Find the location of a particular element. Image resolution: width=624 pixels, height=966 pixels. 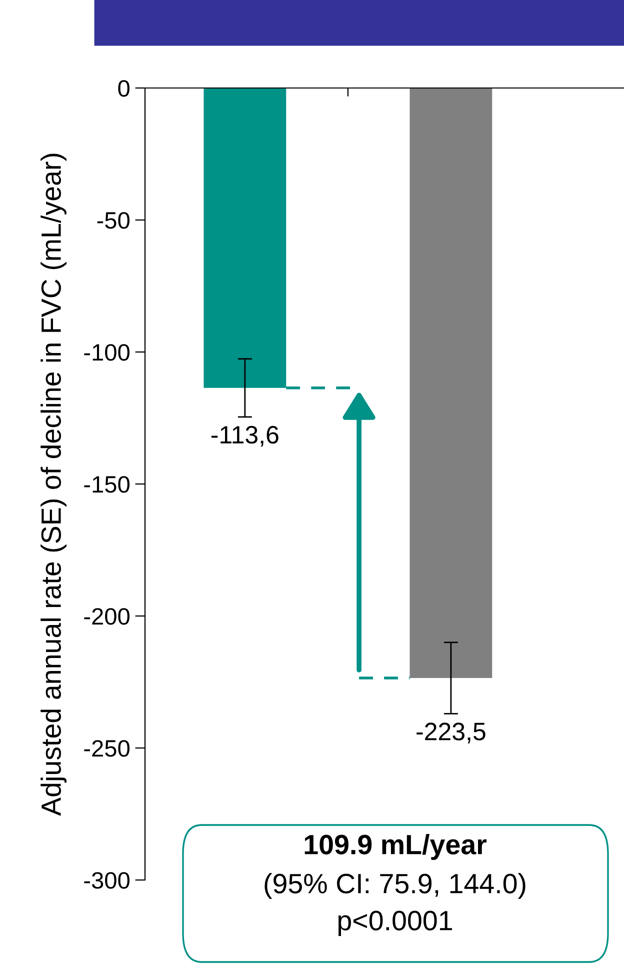

y-tick-label: -200 is located at coordinates (107, 616).